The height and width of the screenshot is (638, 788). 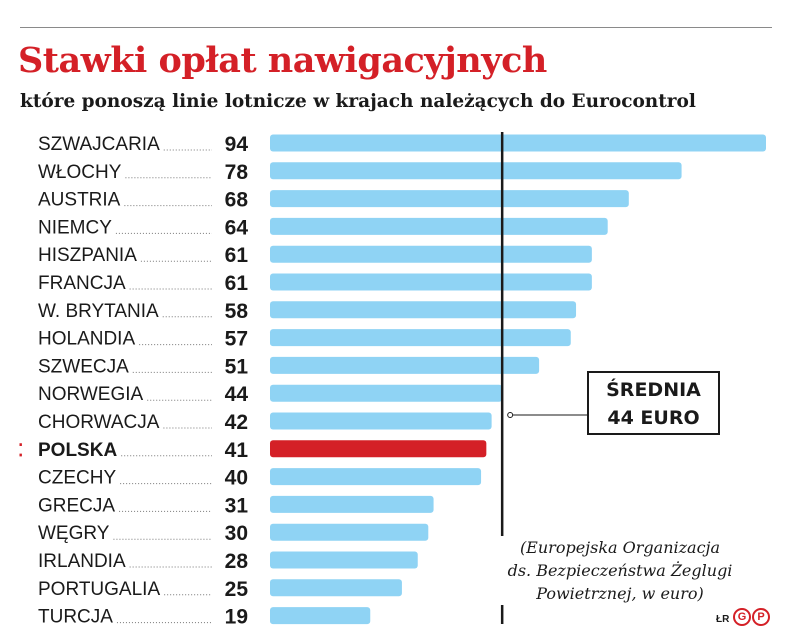 I want to click on category-label: HISZPANIA, so click(x=87, y=255).